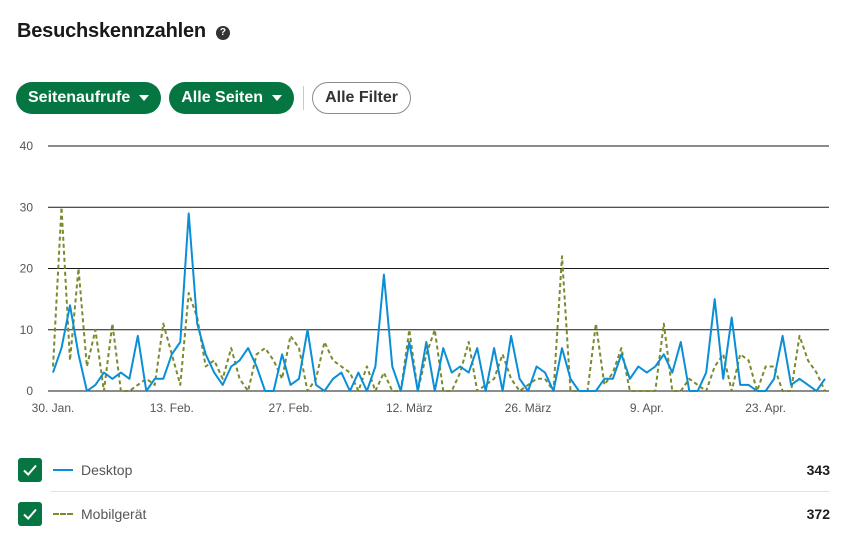 This screenshot has width=862, height=544. What do you see at coordinates (27, 146) in the screenshot?
I see `y-tick-label: 40` at bounding box center [27, 146].